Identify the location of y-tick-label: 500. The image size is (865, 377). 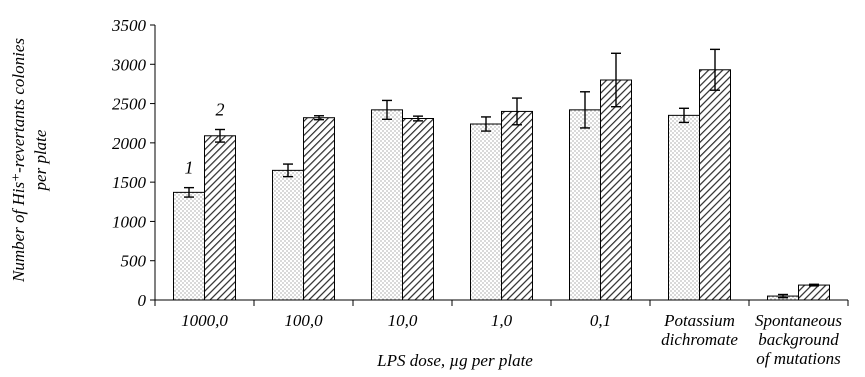
(134, 261).